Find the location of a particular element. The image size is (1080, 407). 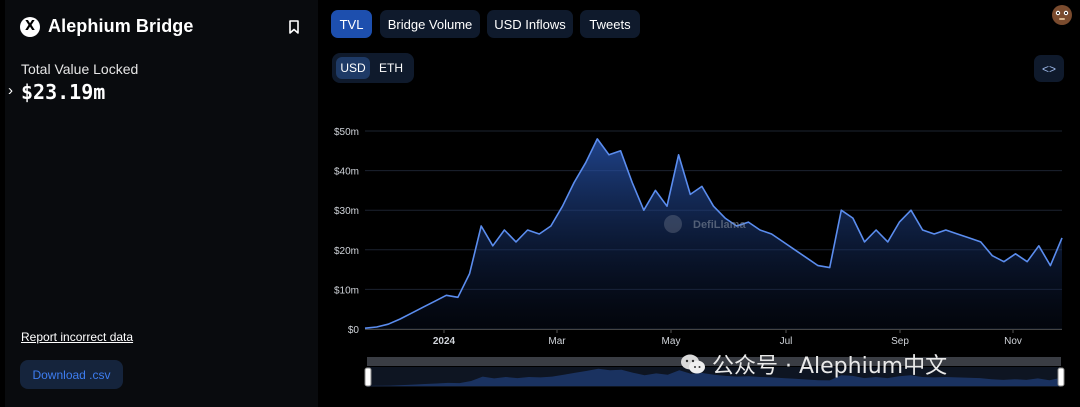

wechat-watermark: 公众号 · Alephium中文 is located at coordinates (813, 364).